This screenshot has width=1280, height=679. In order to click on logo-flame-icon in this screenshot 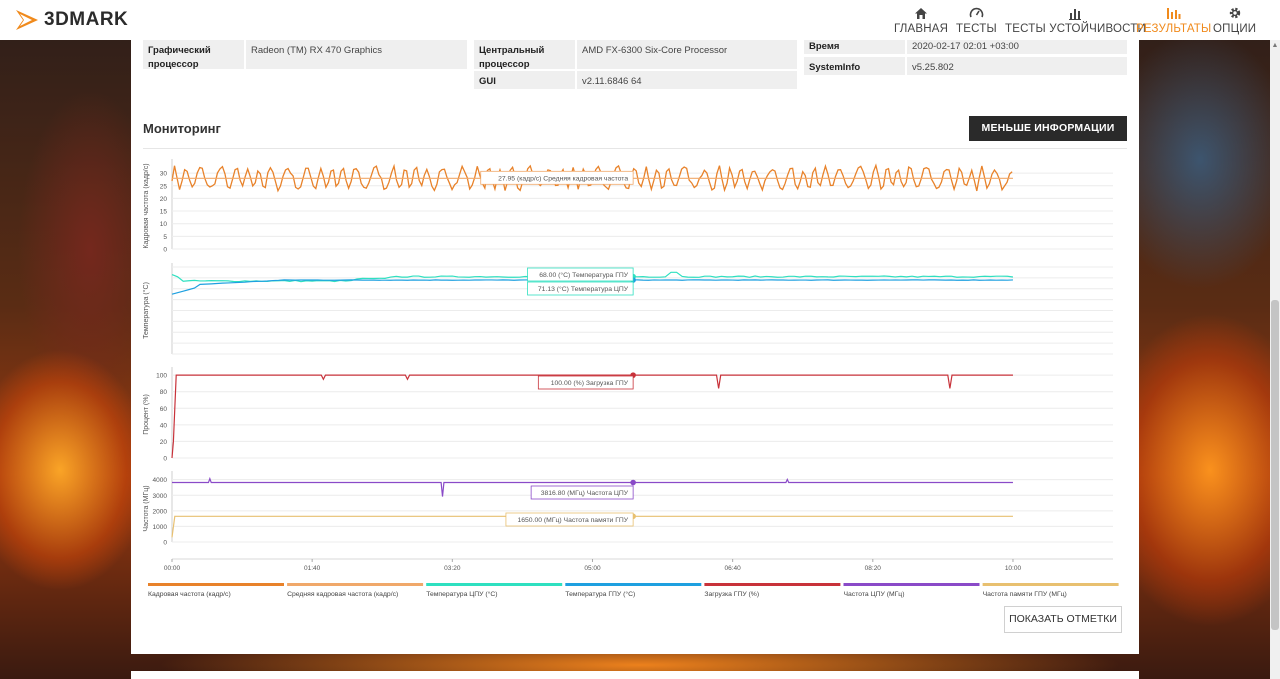, I will do `click(27, 20)`.